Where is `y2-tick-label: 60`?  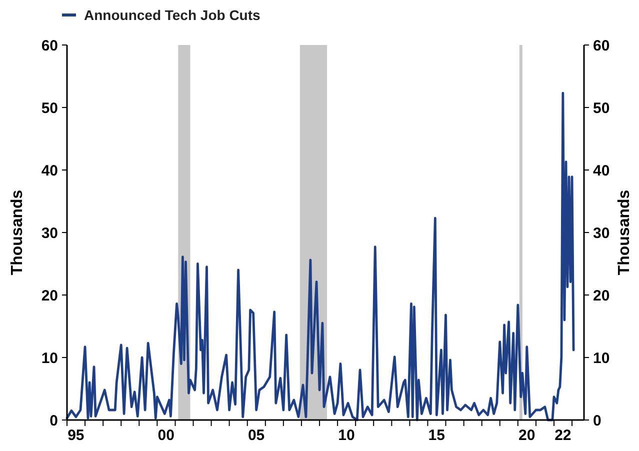 y2-tick-label: 60 is located at coordinates (601, 45).